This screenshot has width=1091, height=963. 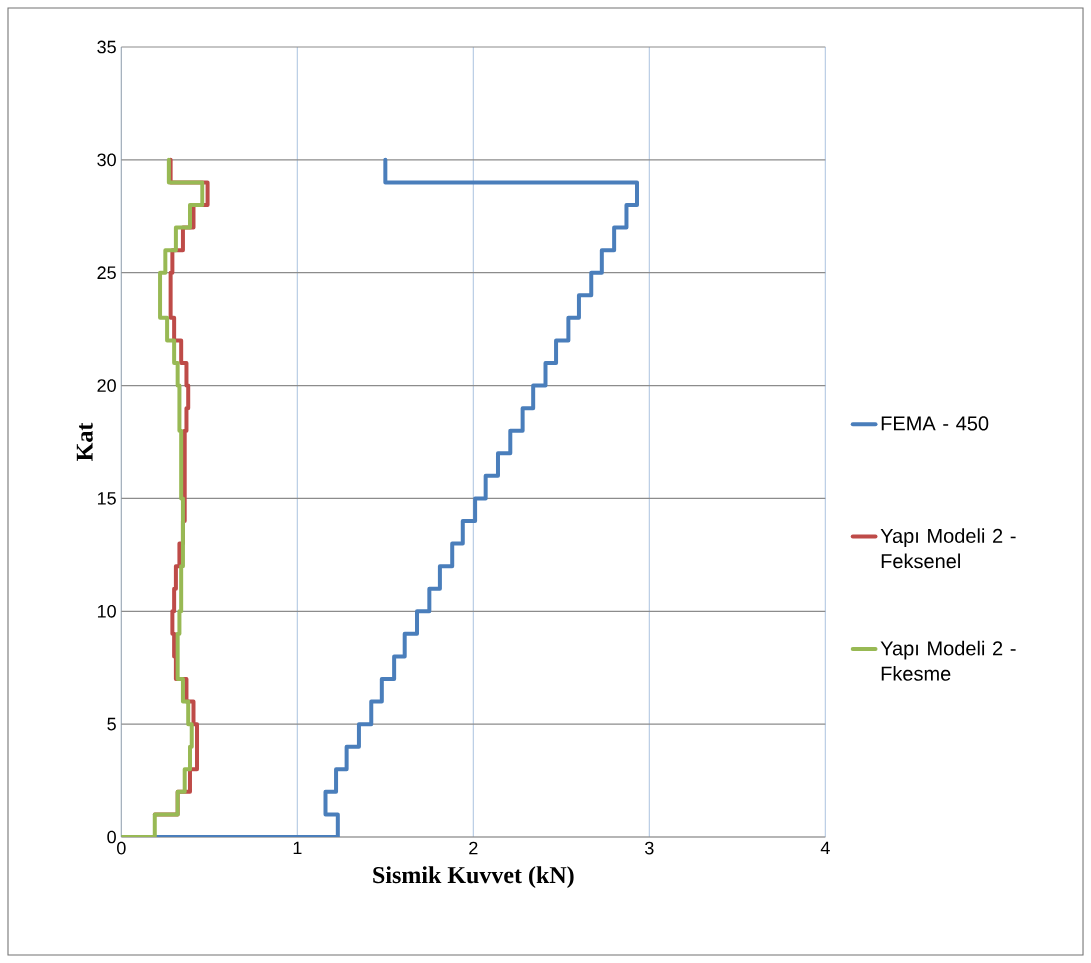 What do you see at coordinates (935, 423) in the screenshot?
I see `legend-label: FEMA - 450` at bounding box center [935, 423].